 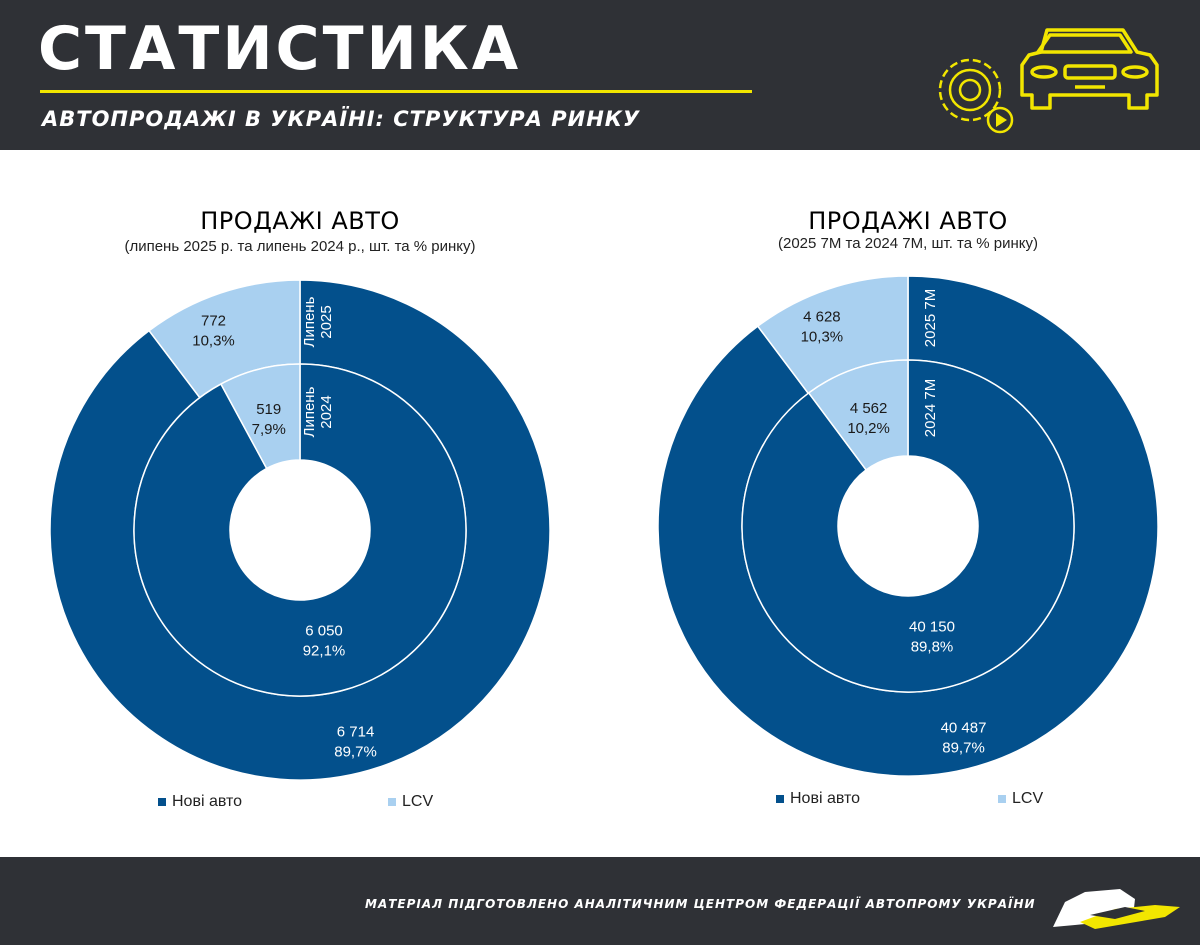 What do you see at coordinates (970, 90) in the screenshot?
I see `gear-icon` at bounding box center [970, 90].